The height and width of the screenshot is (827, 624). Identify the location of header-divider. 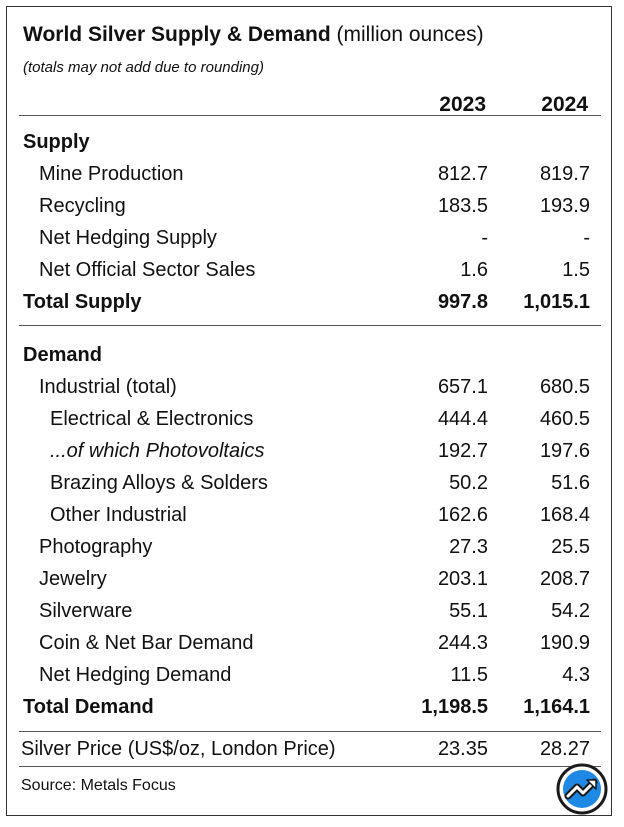
(310, 115).